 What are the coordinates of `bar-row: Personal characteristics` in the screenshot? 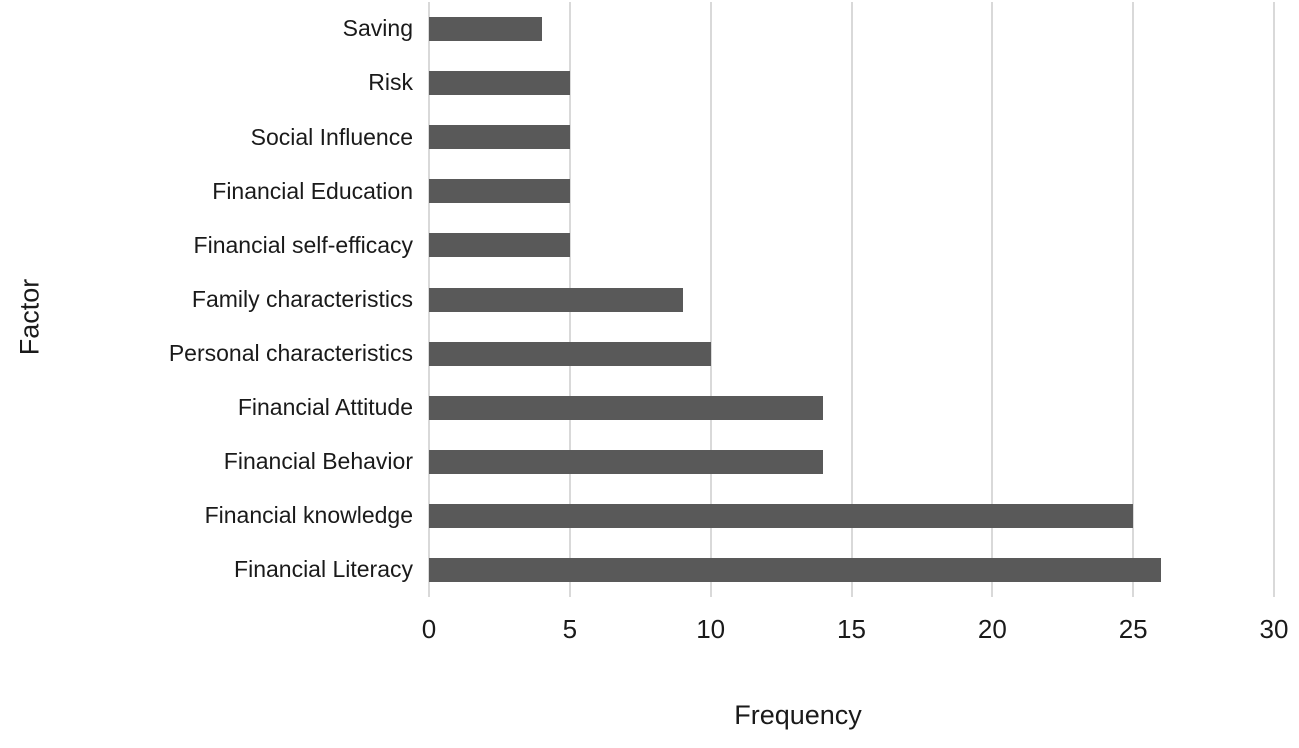 It's located at (637, 354).